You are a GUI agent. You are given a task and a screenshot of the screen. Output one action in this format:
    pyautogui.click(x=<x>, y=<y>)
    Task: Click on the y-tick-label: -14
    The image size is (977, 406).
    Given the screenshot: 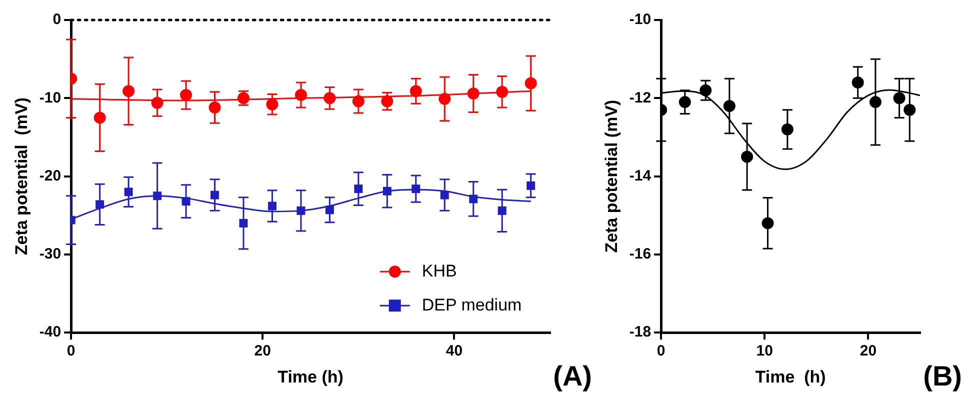 What is the action you would take?
    pyautogui.click(x=640, y=175)
    